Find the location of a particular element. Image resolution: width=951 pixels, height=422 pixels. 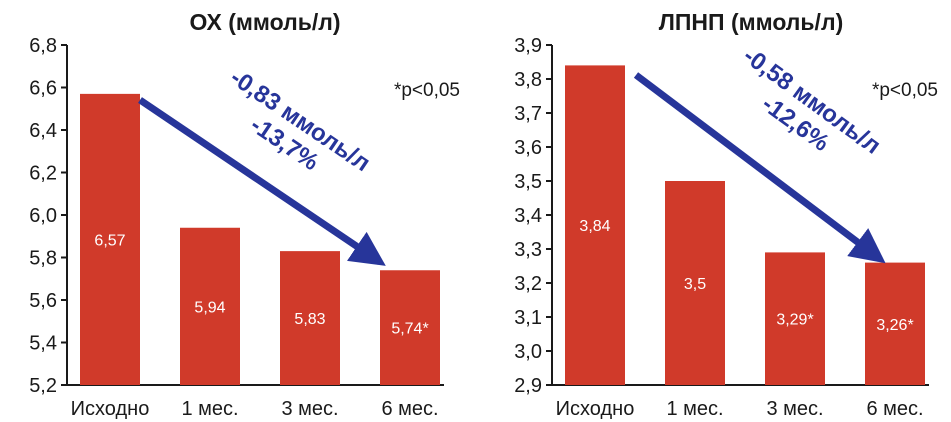

bar-value-label: 5,74* is located at coordinates (409, 329).